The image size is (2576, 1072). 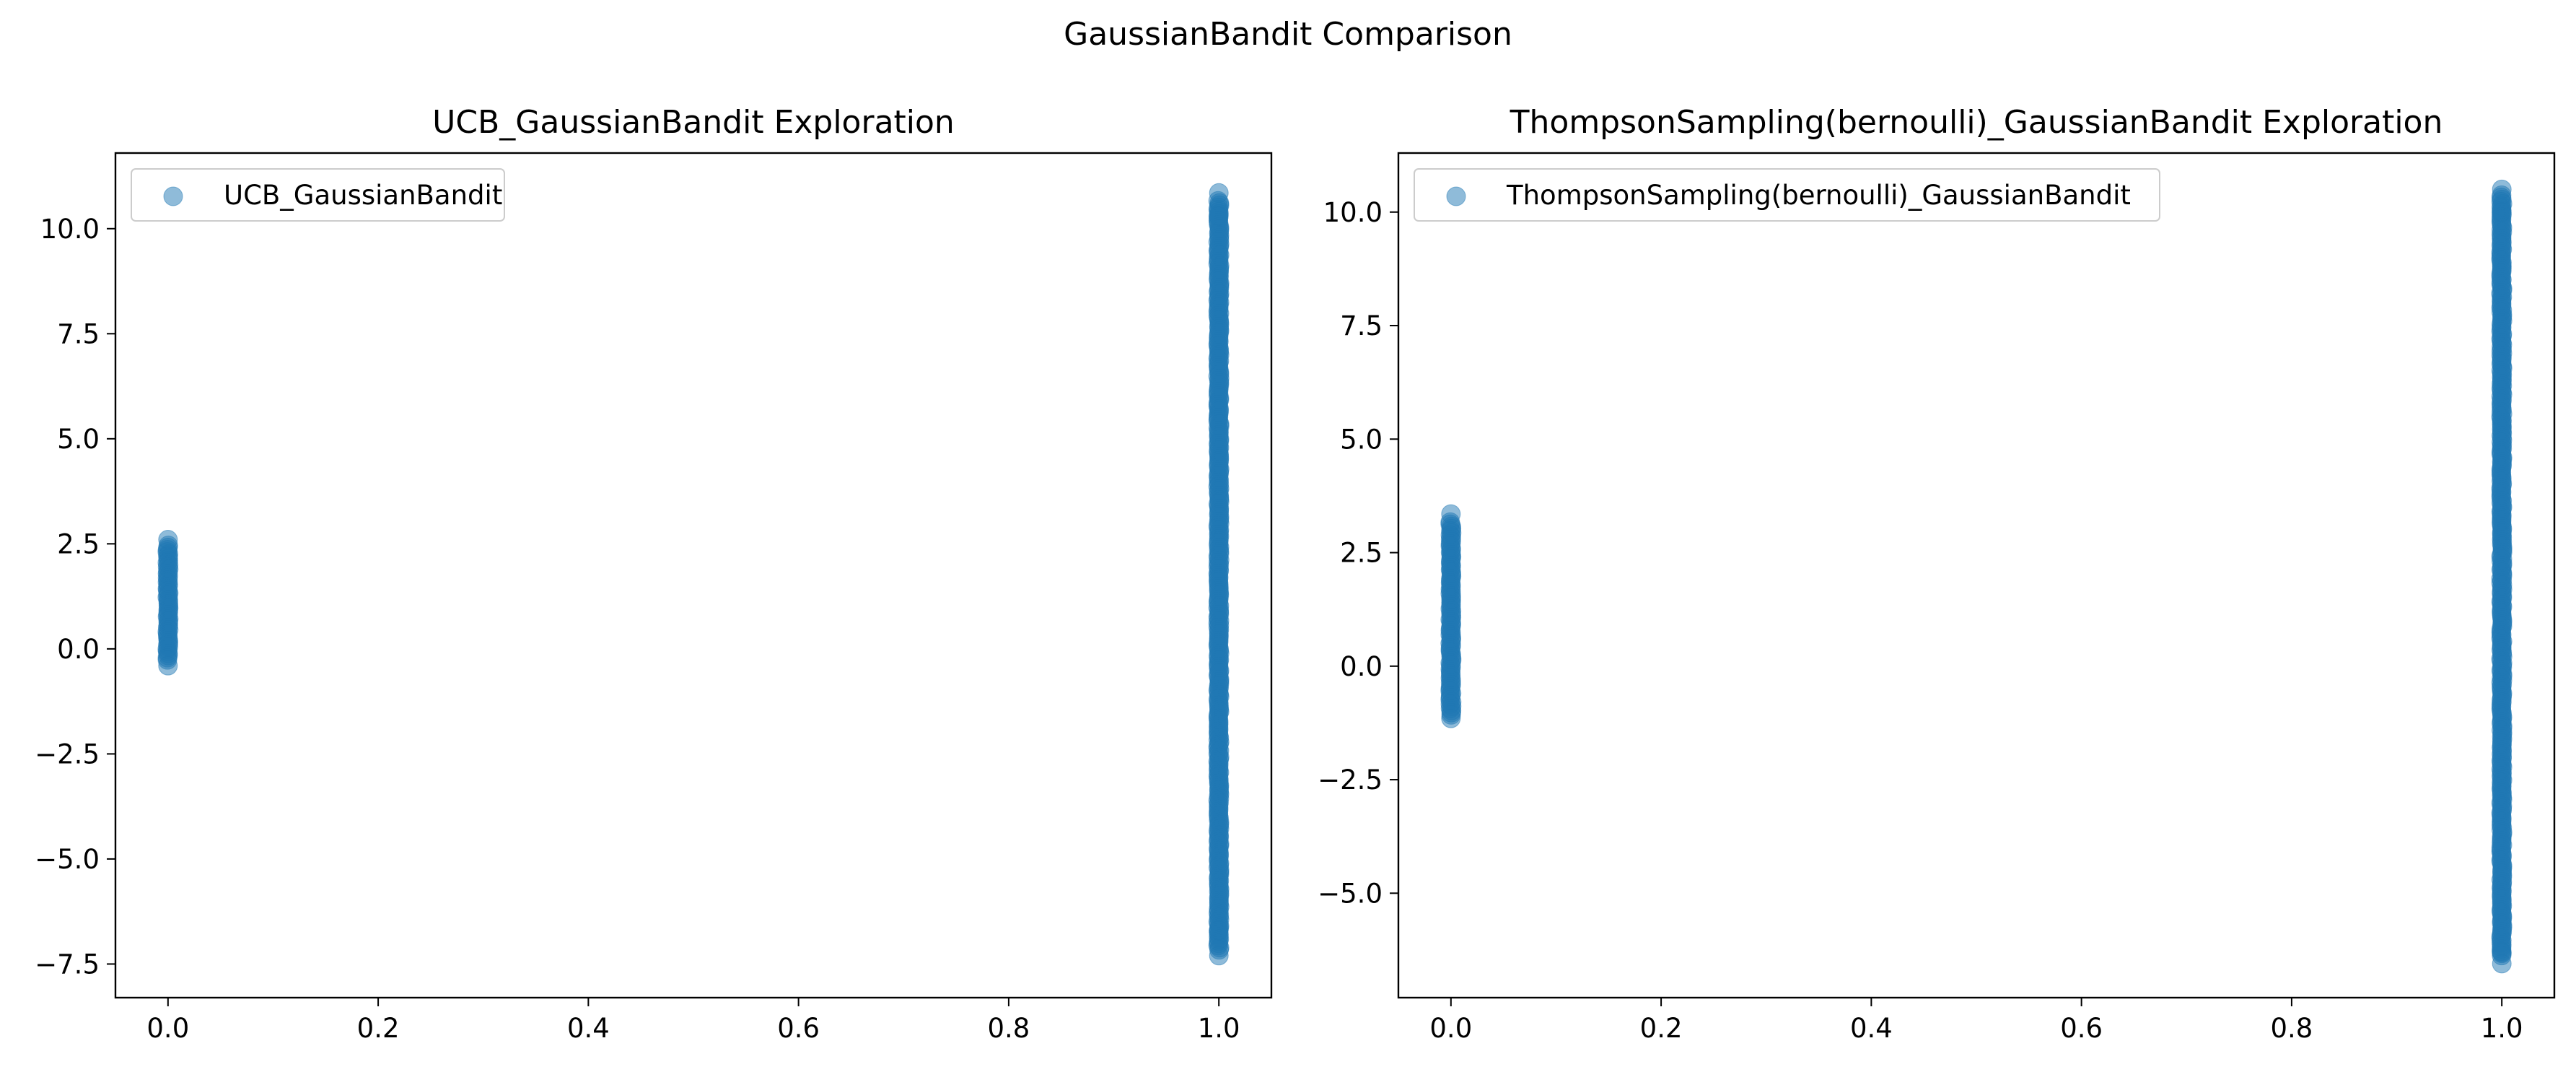 What do you see at coordinates (363, 195) in the screenshot?
I see `legend-label: UCB_GaussianBandit` at bounding box center [363, 195].